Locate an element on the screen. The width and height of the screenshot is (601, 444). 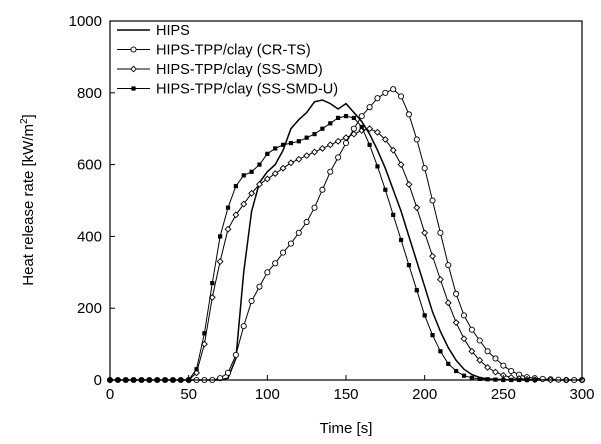
legend-label: HIPS is located at coordinates (173, 31).